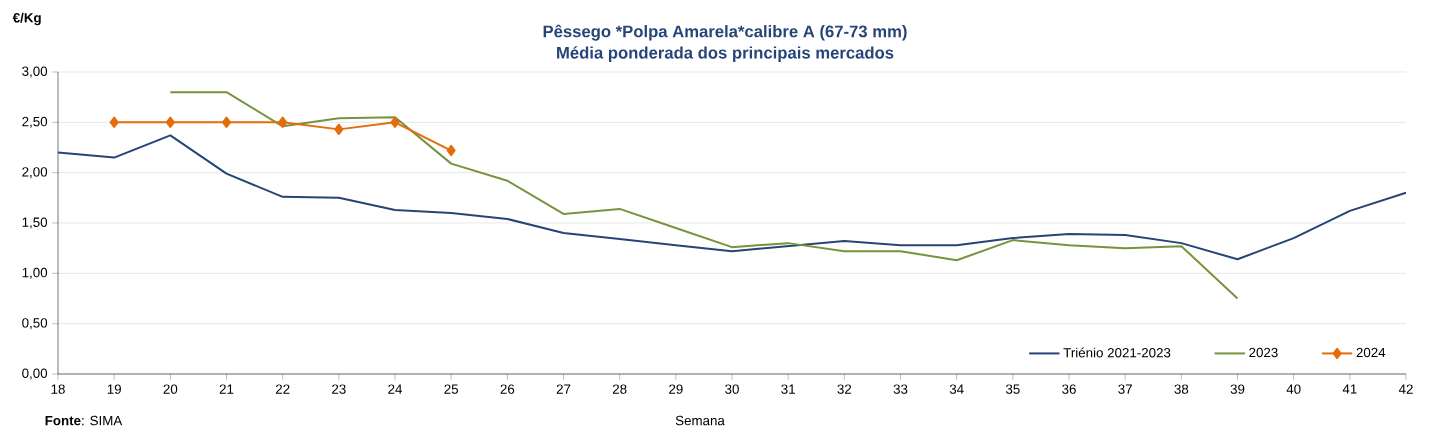 The width and height of the screenshot is (1431, 432). I want to click on x-tick-label: 23, so click(339, 389).